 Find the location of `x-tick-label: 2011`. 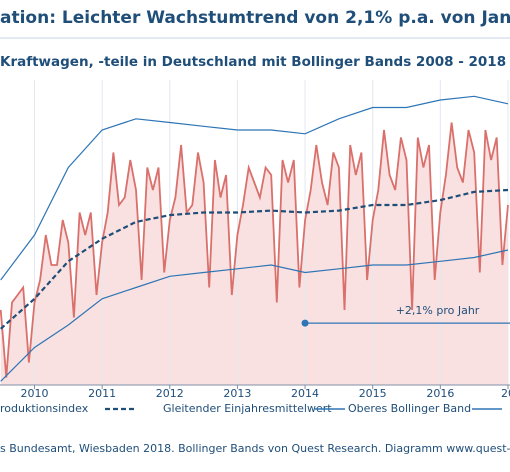

x-tick-label: 2011 is located at coordinates (102, 393).